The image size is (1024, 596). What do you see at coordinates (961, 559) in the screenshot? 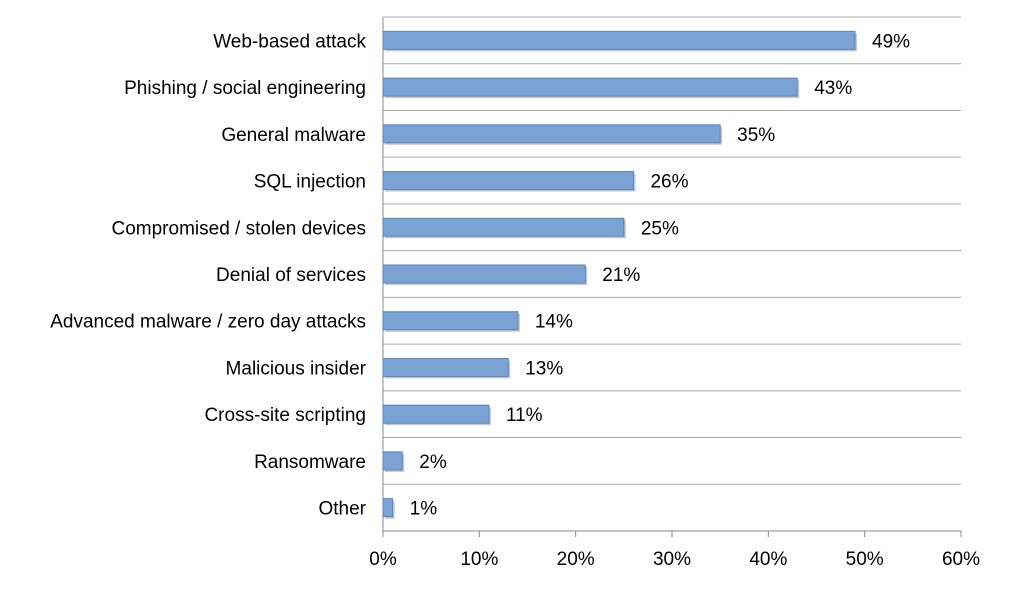
I see `x-tick-label: 60%` at bounding box center [961, 559].